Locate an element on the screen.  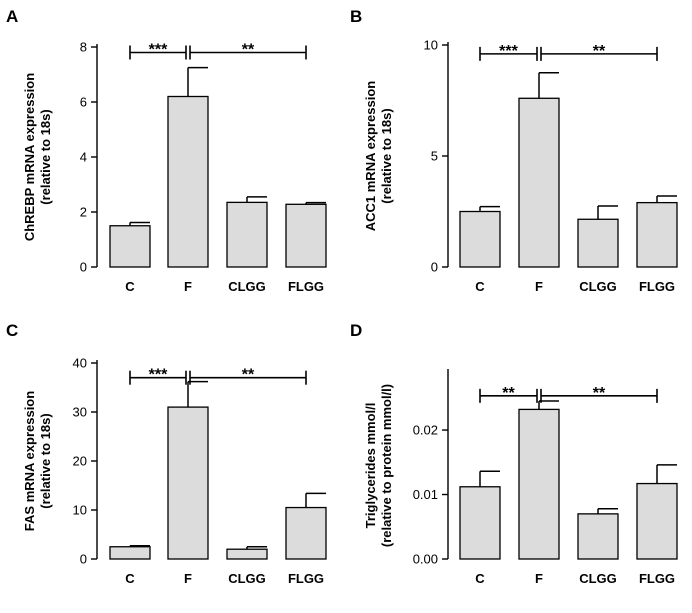
y-tick-label: 4 is located at coordinates (83, 157).